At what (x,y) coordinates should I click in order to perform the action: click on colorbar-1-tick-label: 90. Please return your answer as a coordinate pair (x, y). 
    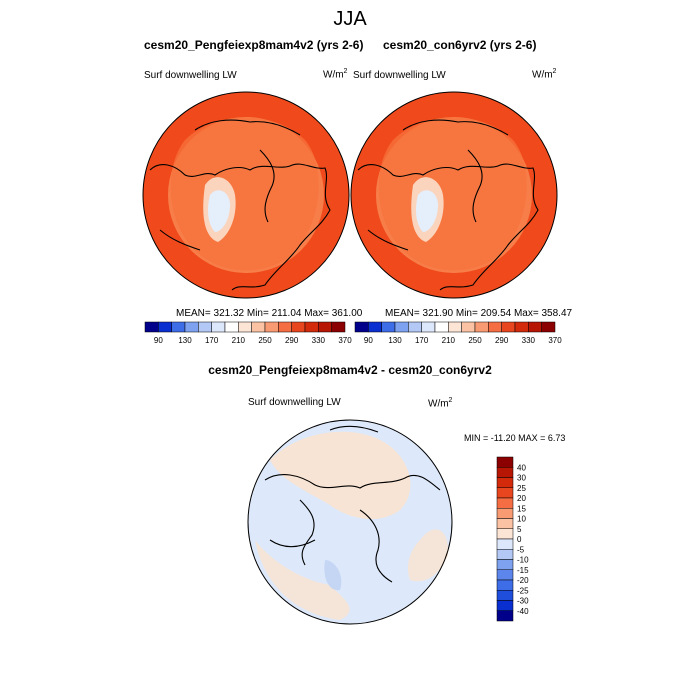
    Looking at the image, I should click on (158, 340).